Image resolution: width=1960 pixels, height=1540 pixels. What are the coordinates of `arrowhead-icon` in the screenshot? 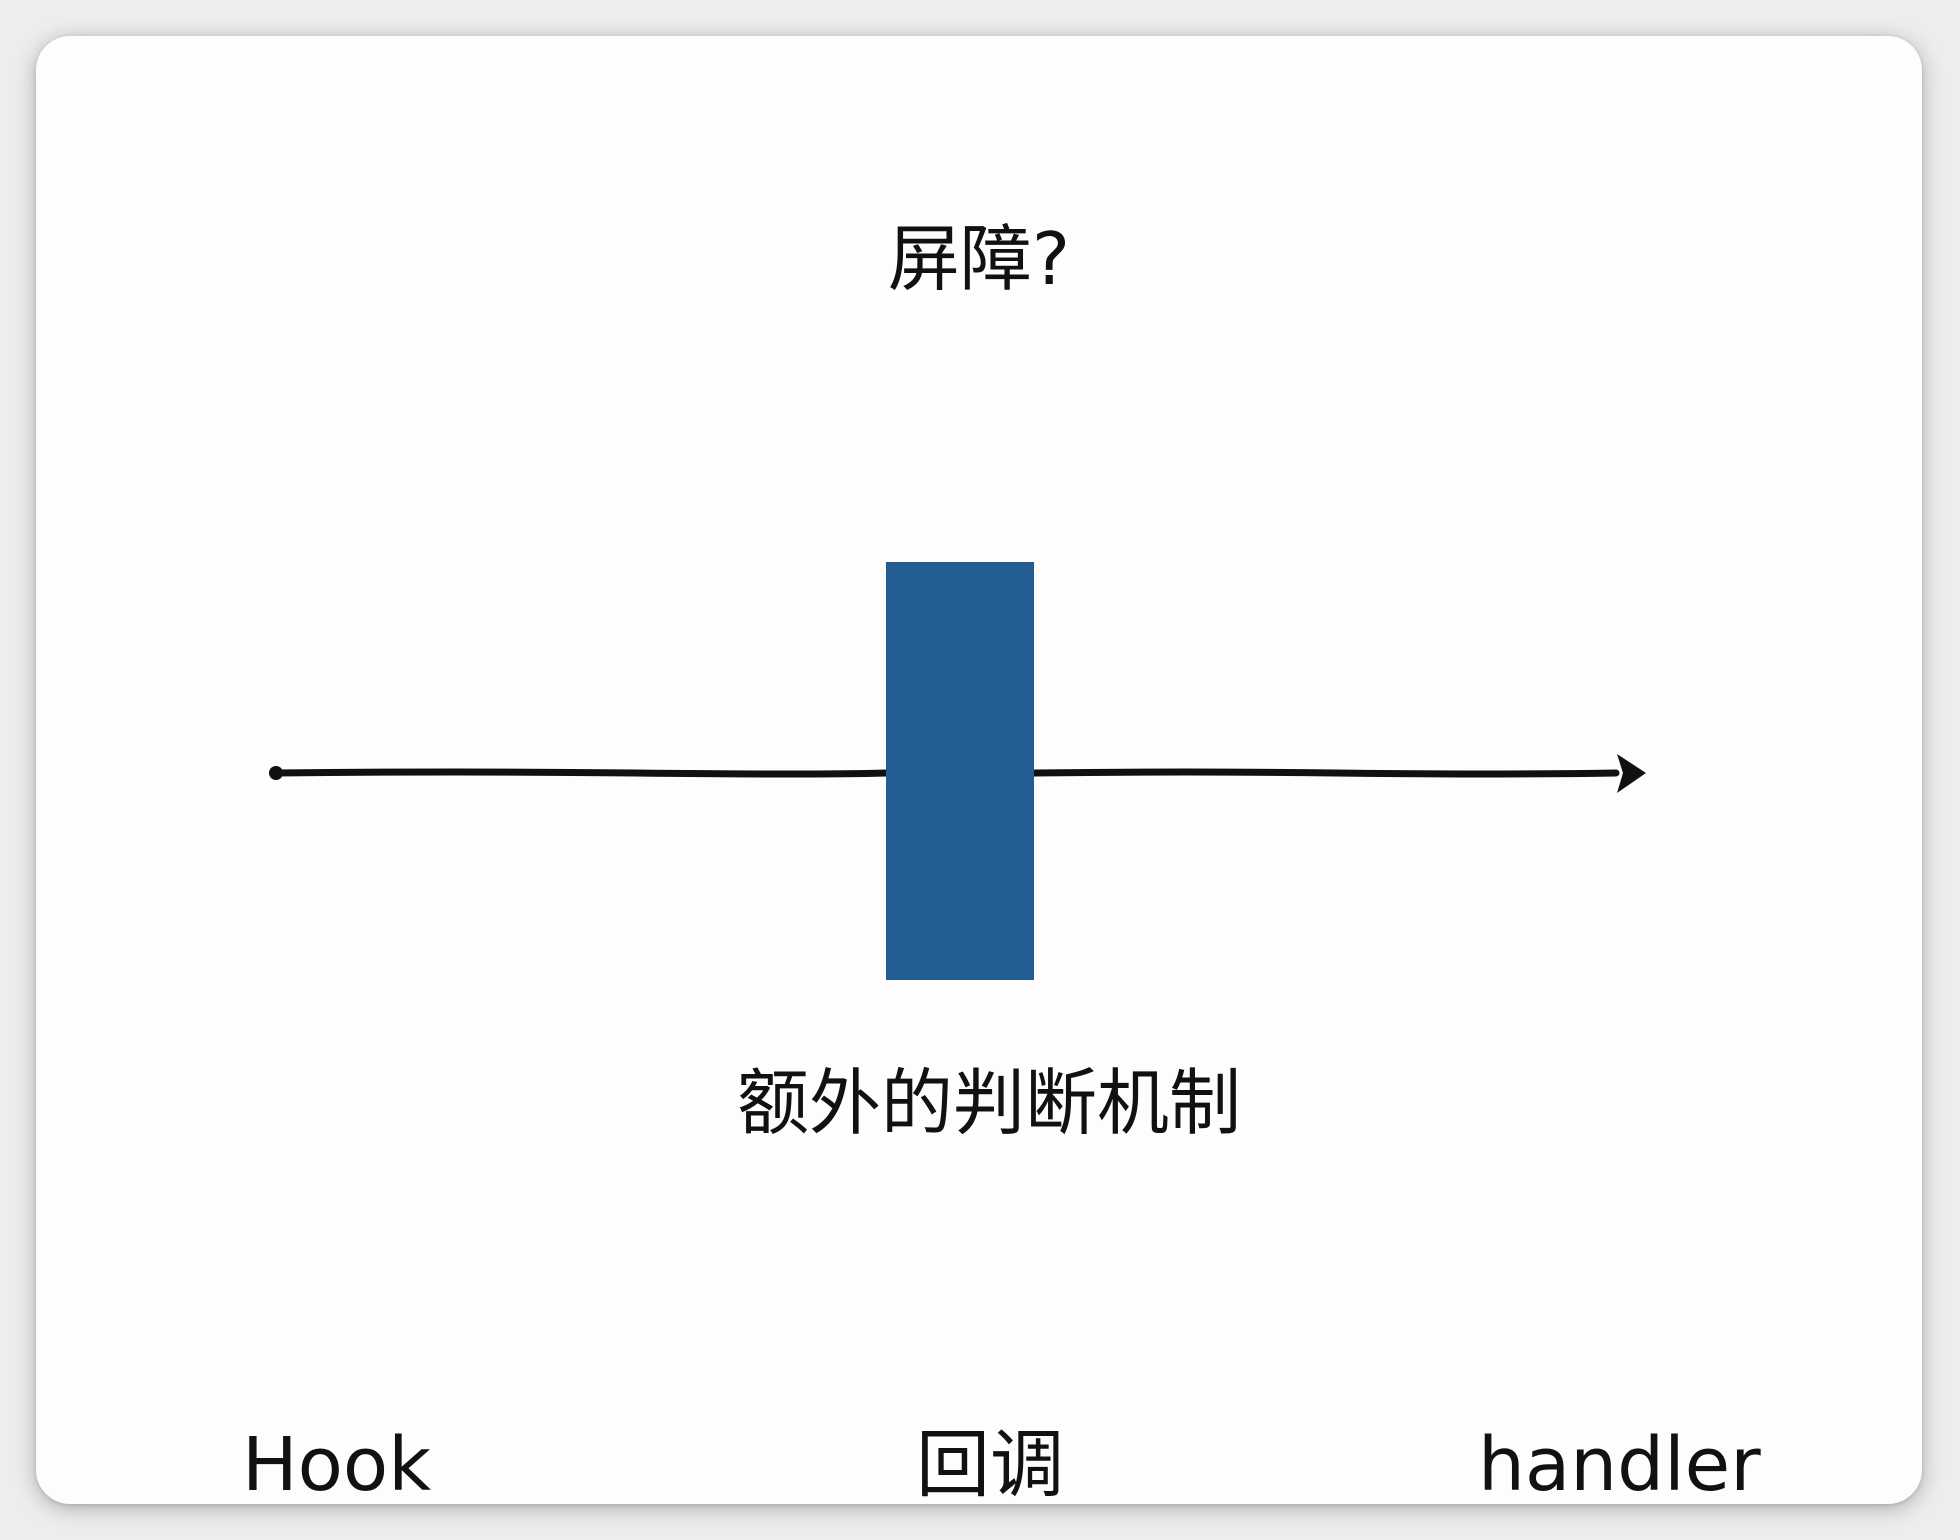 It's located at (1631, 773).